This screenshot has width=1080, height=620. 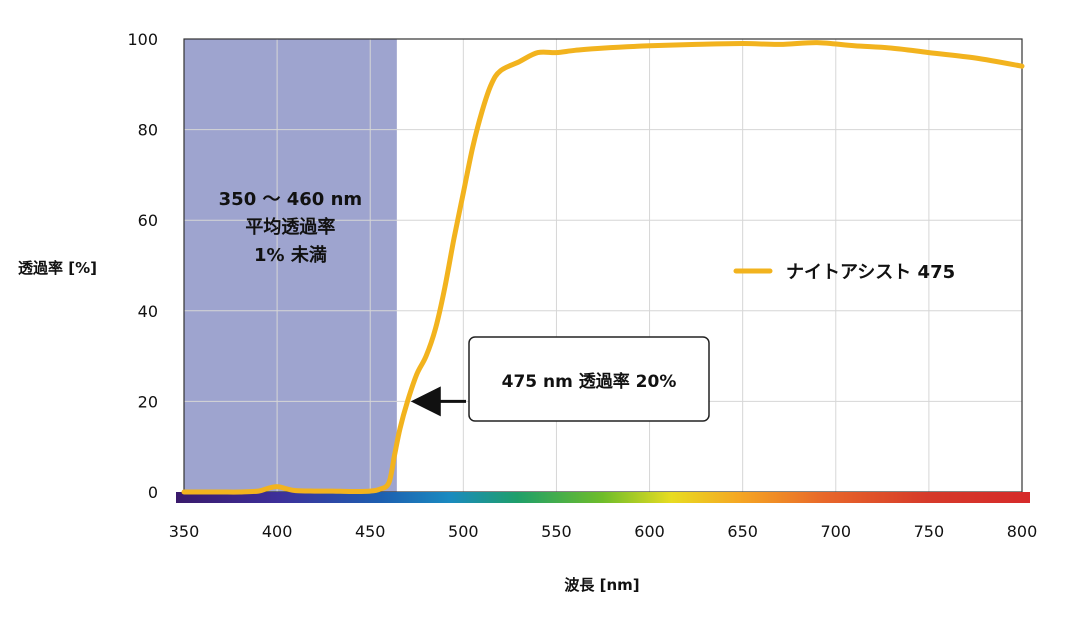 What do you see at coordinates (148, 311) in the screenshot?
I see `y-tick-label: 40` at bounding box center [148, 311].